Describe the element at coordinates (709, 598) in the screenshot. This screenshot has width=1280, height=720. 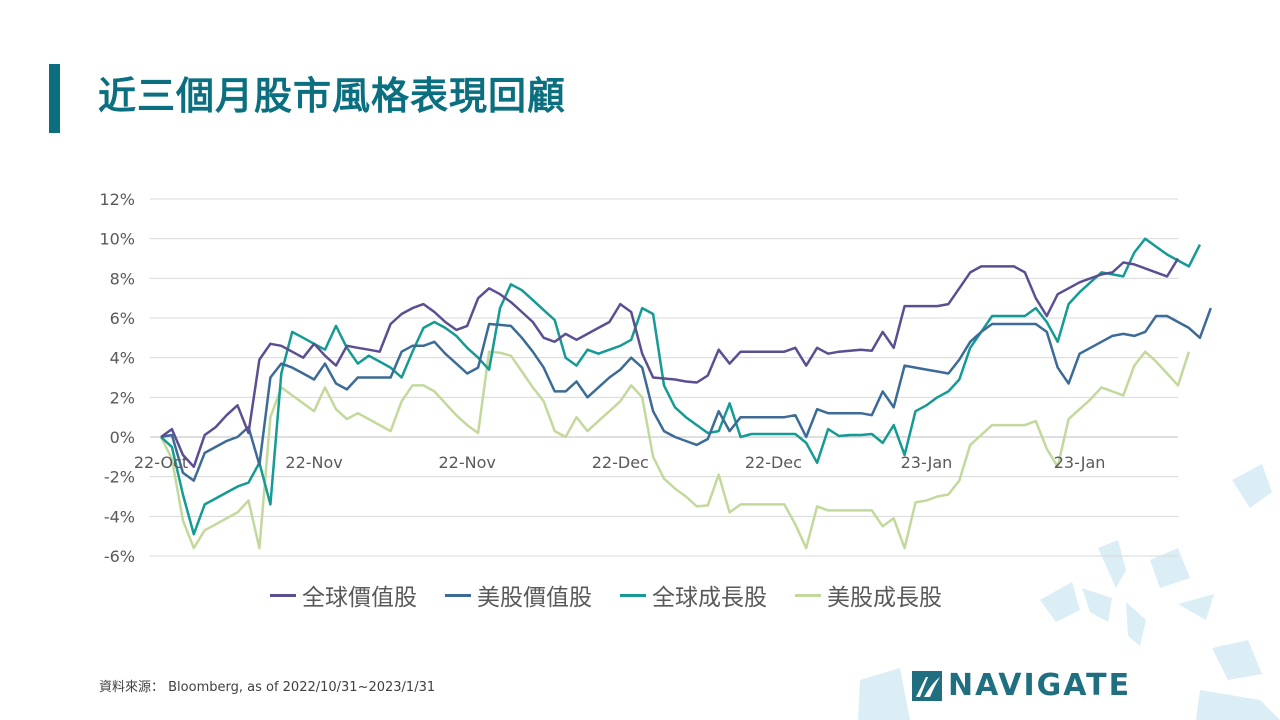
I see `legend-label: 全球成長股` at that location.